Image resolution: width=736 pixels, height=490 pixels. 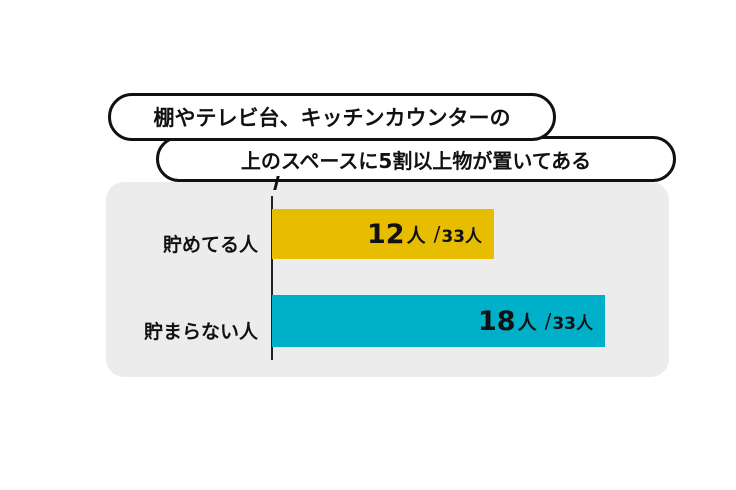 I want to click on category-label: 貯まらない人, so click(x=200, y=332).